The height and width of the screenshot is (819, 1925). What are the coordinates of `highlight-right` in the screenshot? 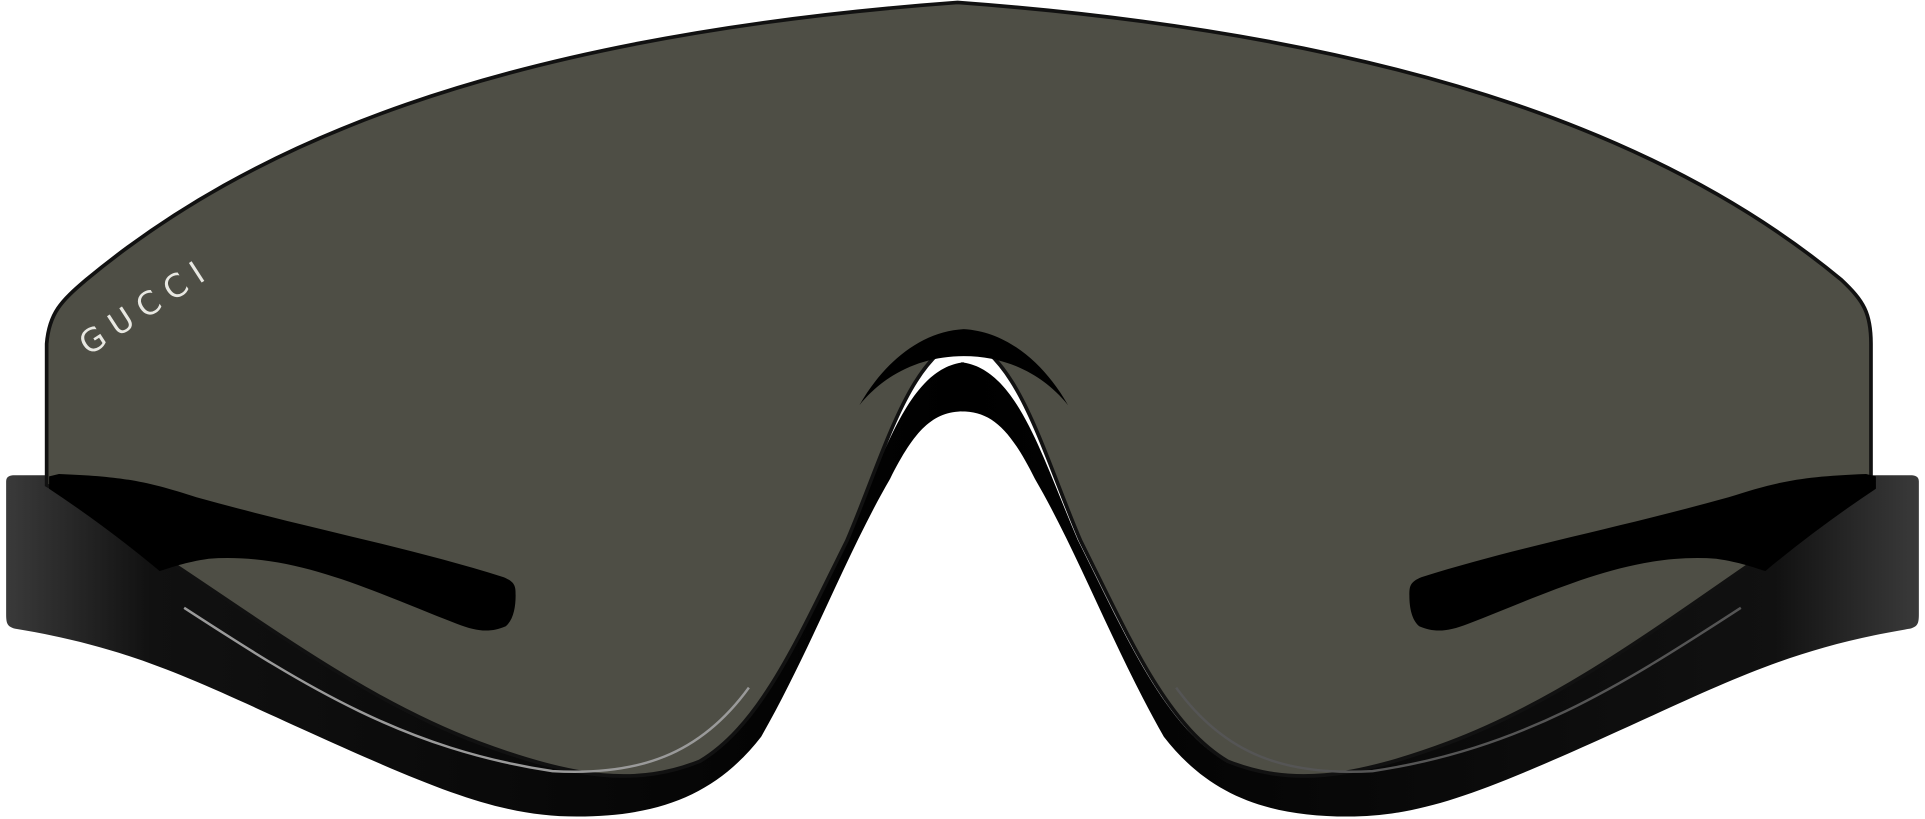 It's located at (1458, 689).